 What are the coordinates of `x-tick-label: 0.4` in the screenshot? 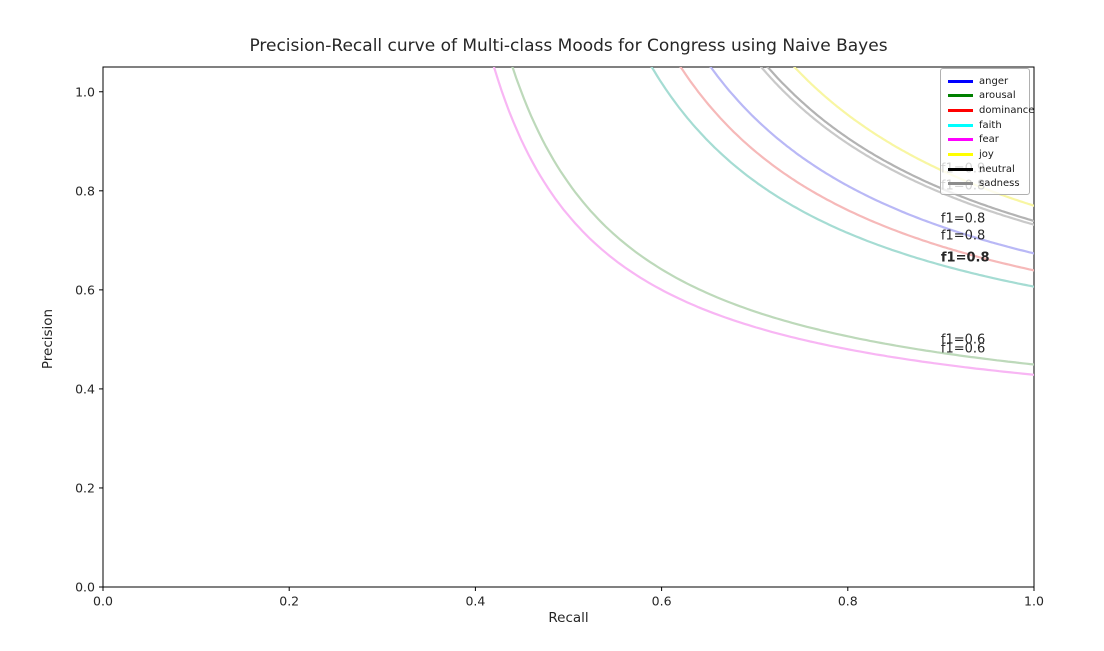 It's located at (475, 601).